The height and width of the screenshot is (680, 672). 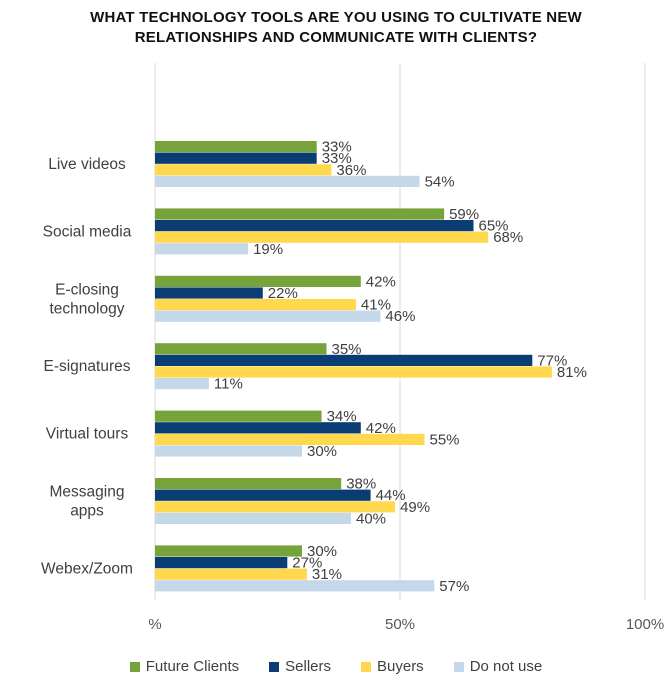 What do you see at coordinates (347, 349) in the screenshot?
I see `data-label: 35%` at bounding box center [347, 349].